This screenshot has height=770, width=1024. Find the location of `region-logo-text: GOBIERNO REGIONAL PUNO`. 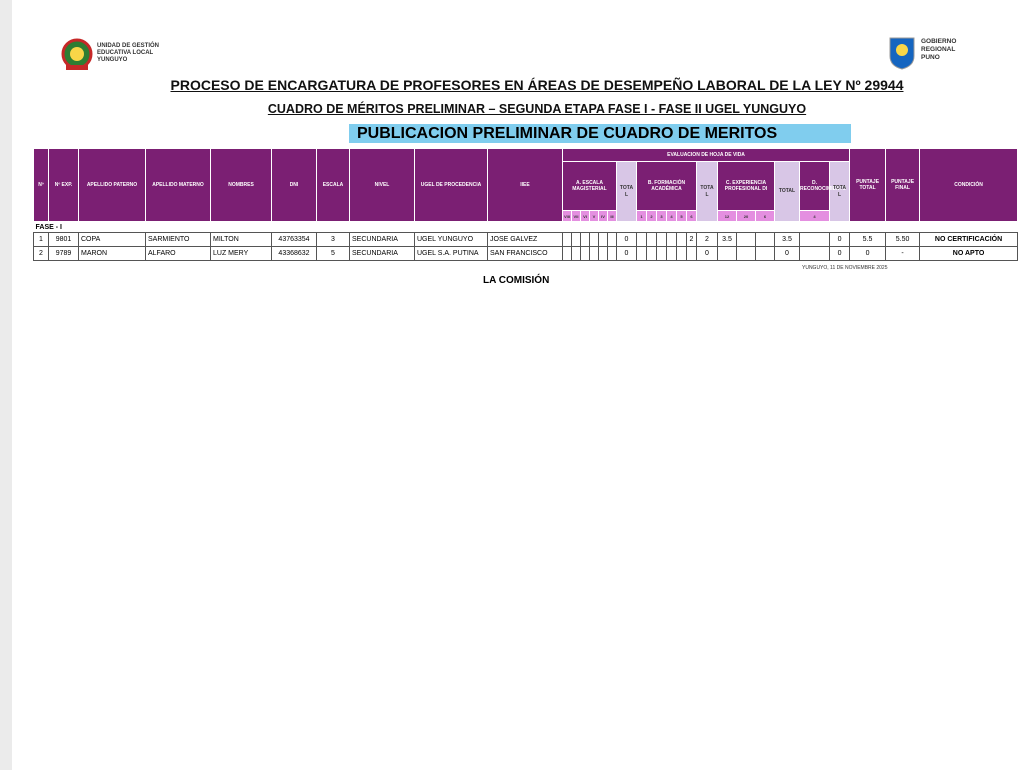

region-logo-text: GOBIERNO REGIONAL PUNO is located at coordinates (938, 50).